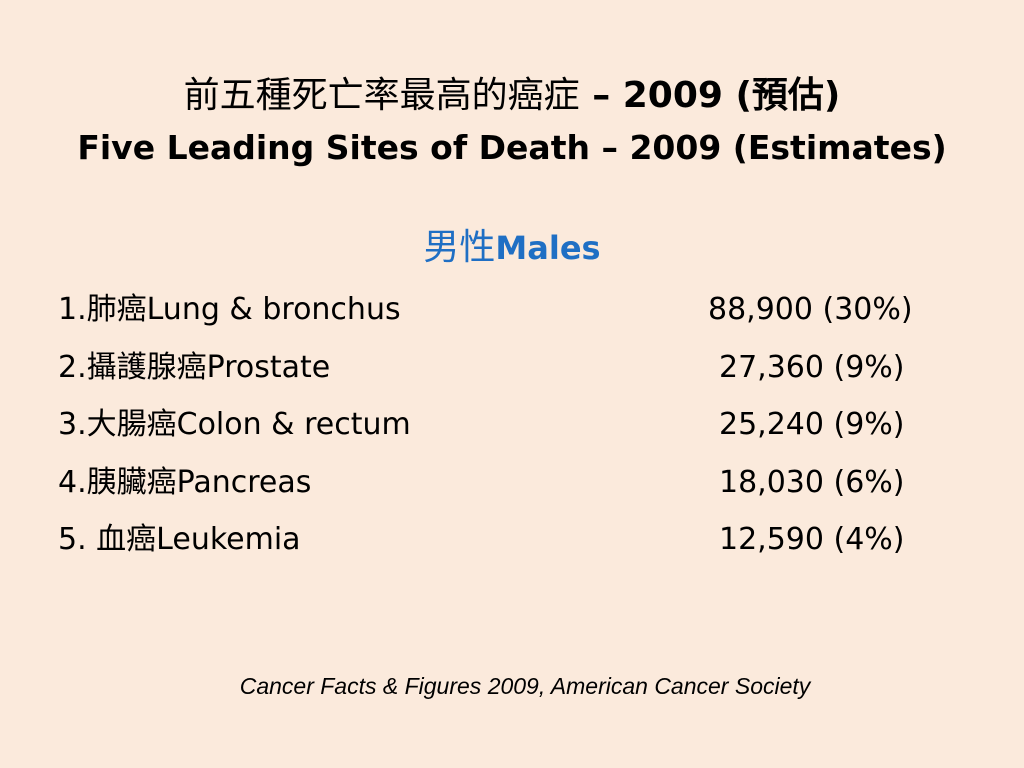  I want to click on list-item-label: 4.胰臟癌Pancreas, so click(184, 483).